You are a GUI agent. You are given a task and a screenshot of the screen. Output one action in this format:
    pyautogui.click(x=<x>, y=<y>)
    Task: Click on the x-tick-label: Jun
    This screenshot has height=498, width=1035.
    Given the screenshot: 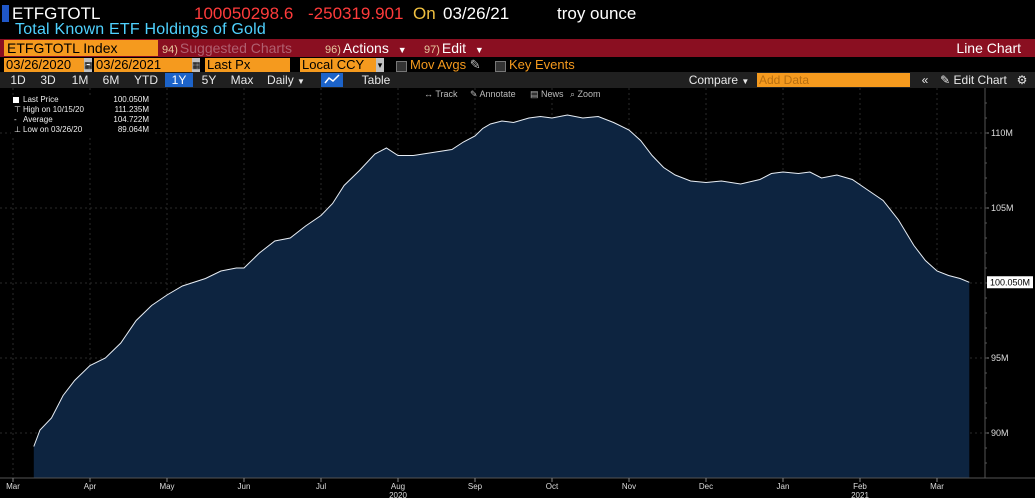 What is the action you would take?
    pyautogui.click(x=244, y=486)
    